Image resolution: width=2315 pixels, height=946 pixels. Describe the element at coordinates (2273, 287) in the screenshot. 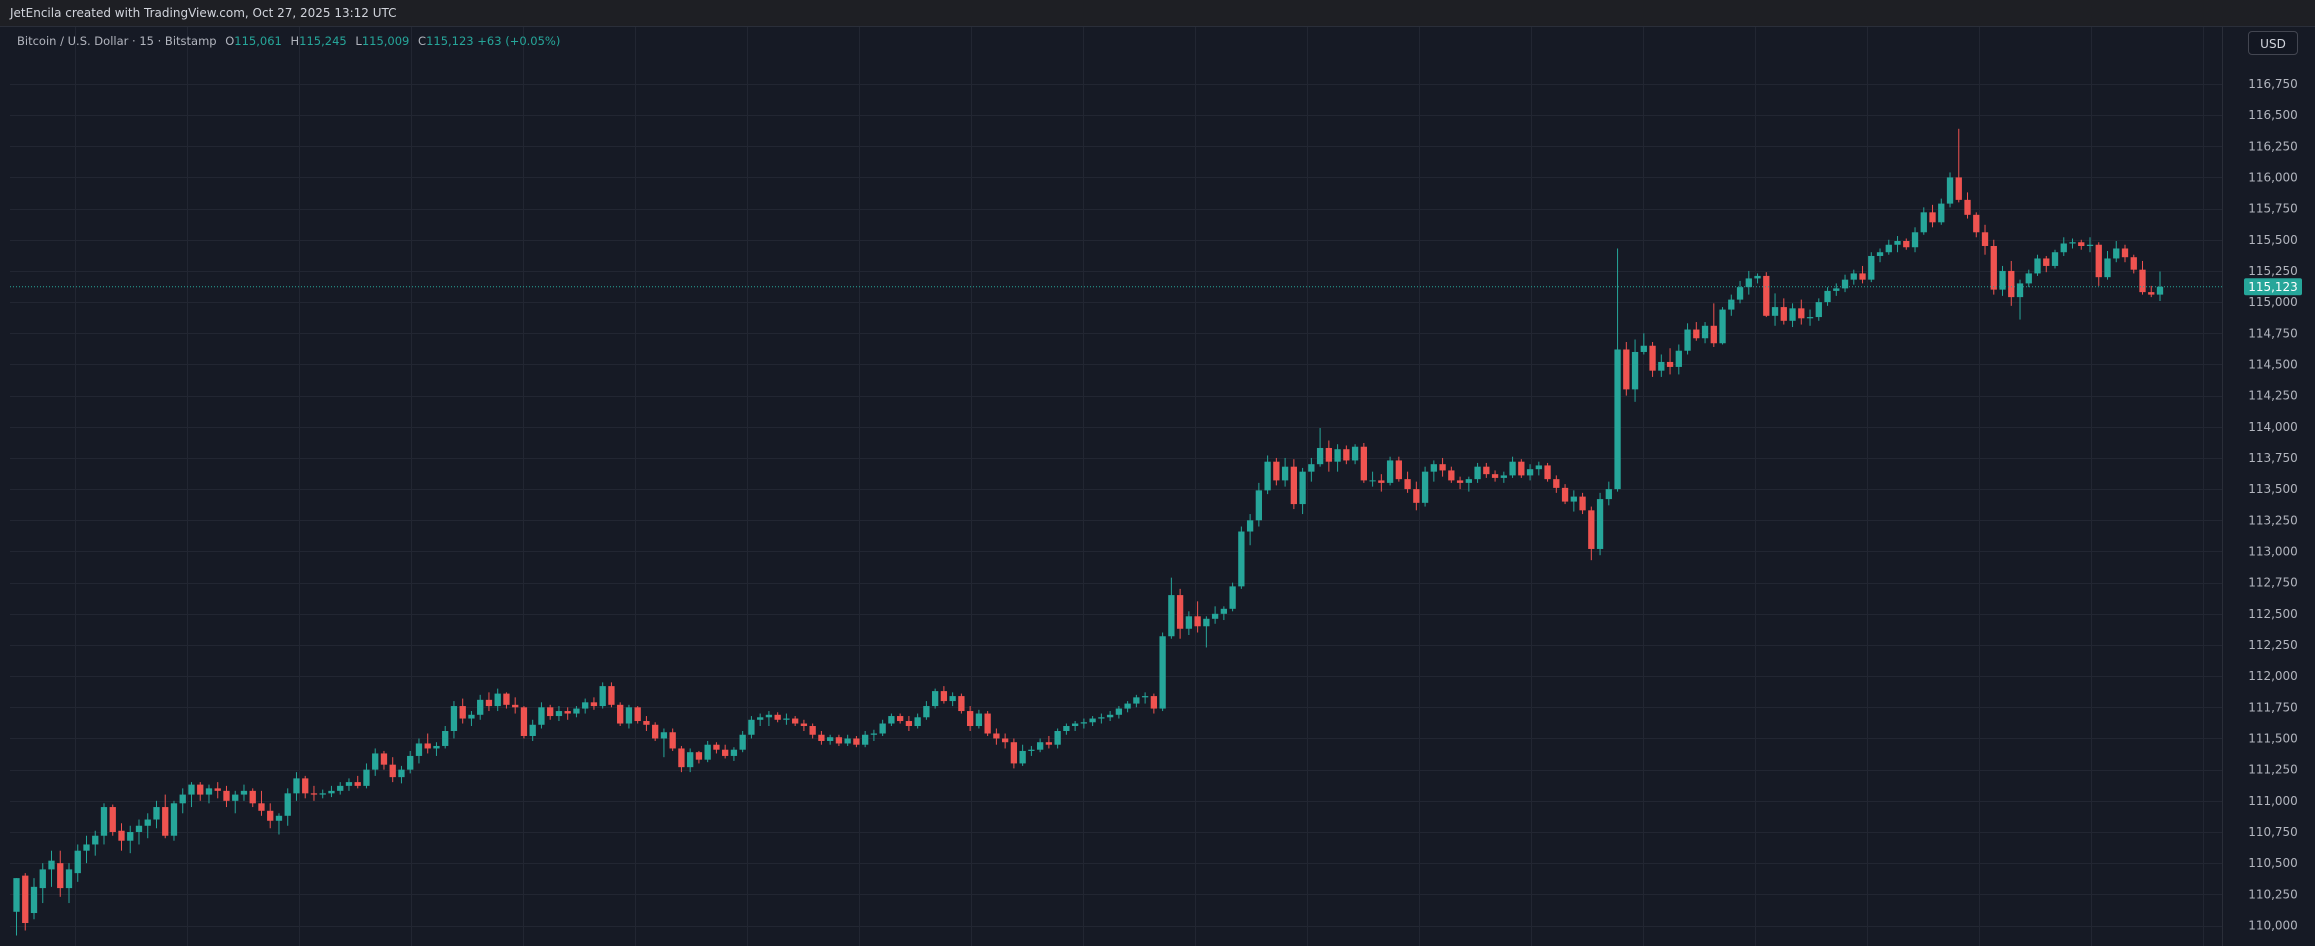

I see `last-price-badge-bg` at that location.